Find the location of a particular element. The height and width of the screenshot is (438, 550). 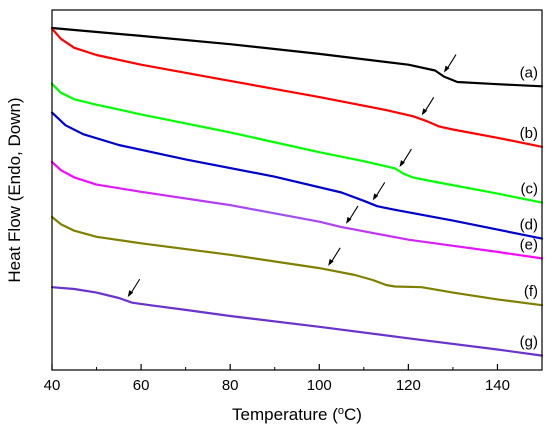

transition-arrow-a is located at coordinates (450, 63).